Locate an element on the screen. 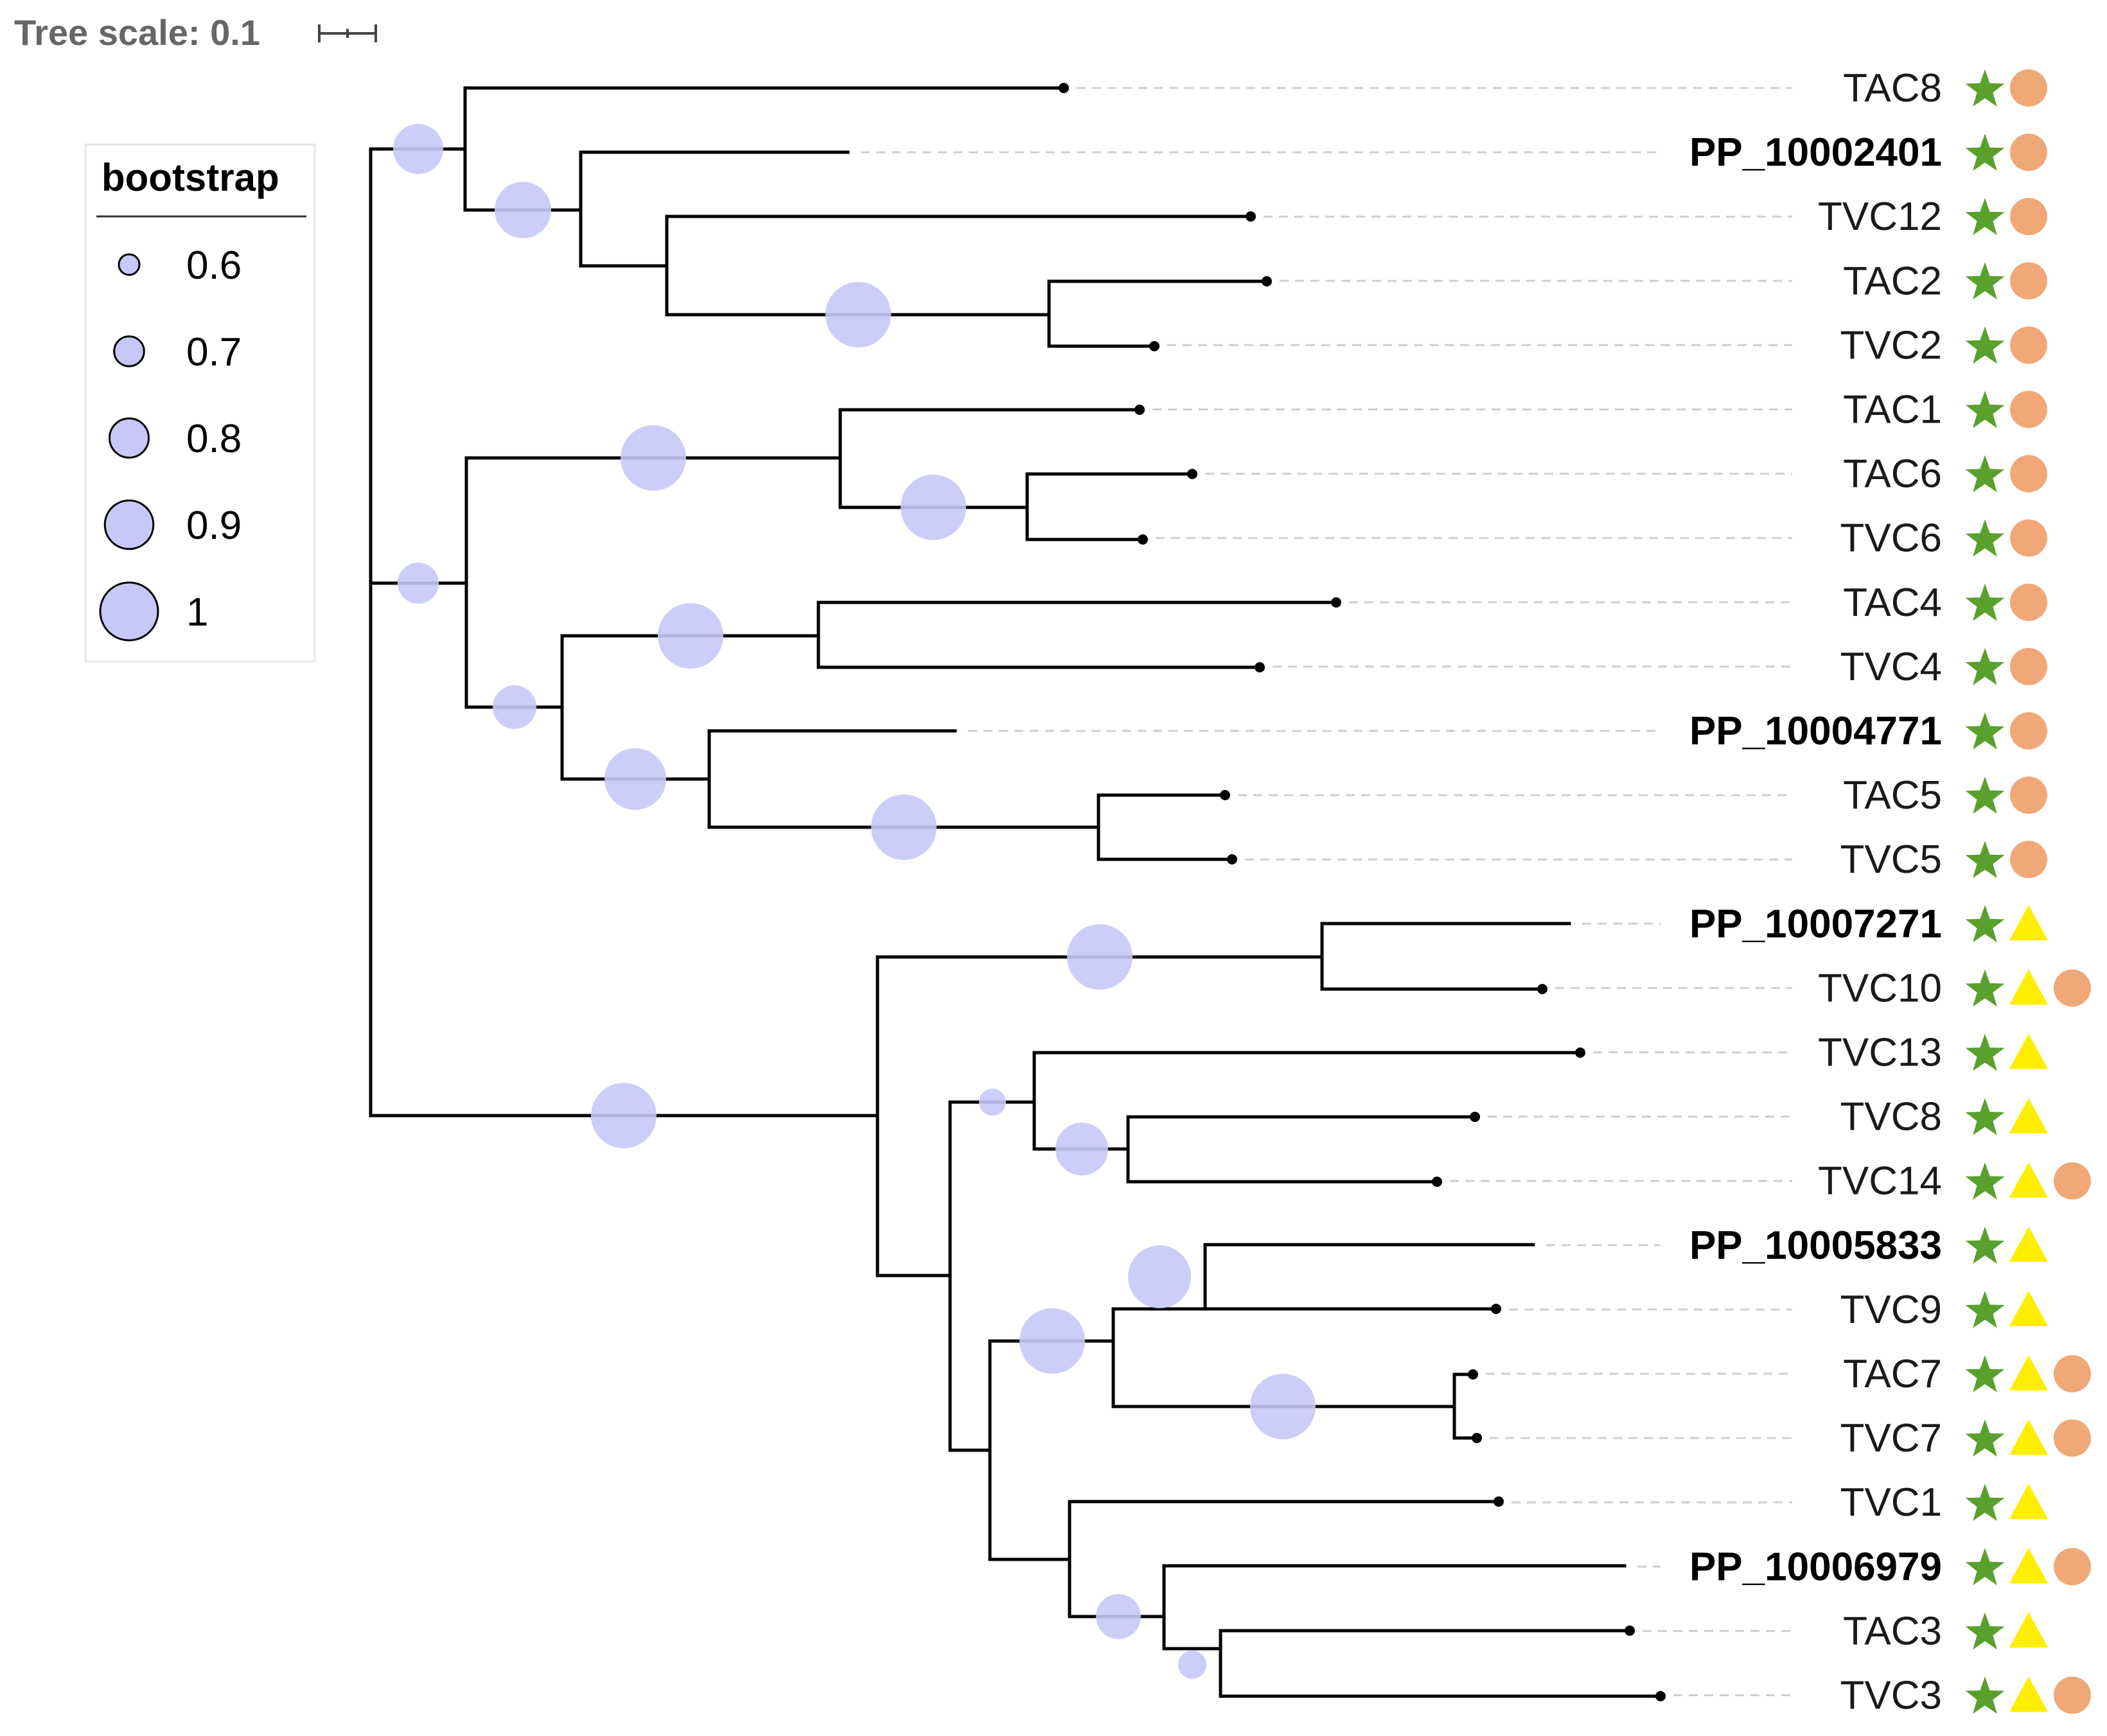 This screenshot has height=1736, width=2107. leaf-label: TVC8 is located at coordinates (1891, 1117).